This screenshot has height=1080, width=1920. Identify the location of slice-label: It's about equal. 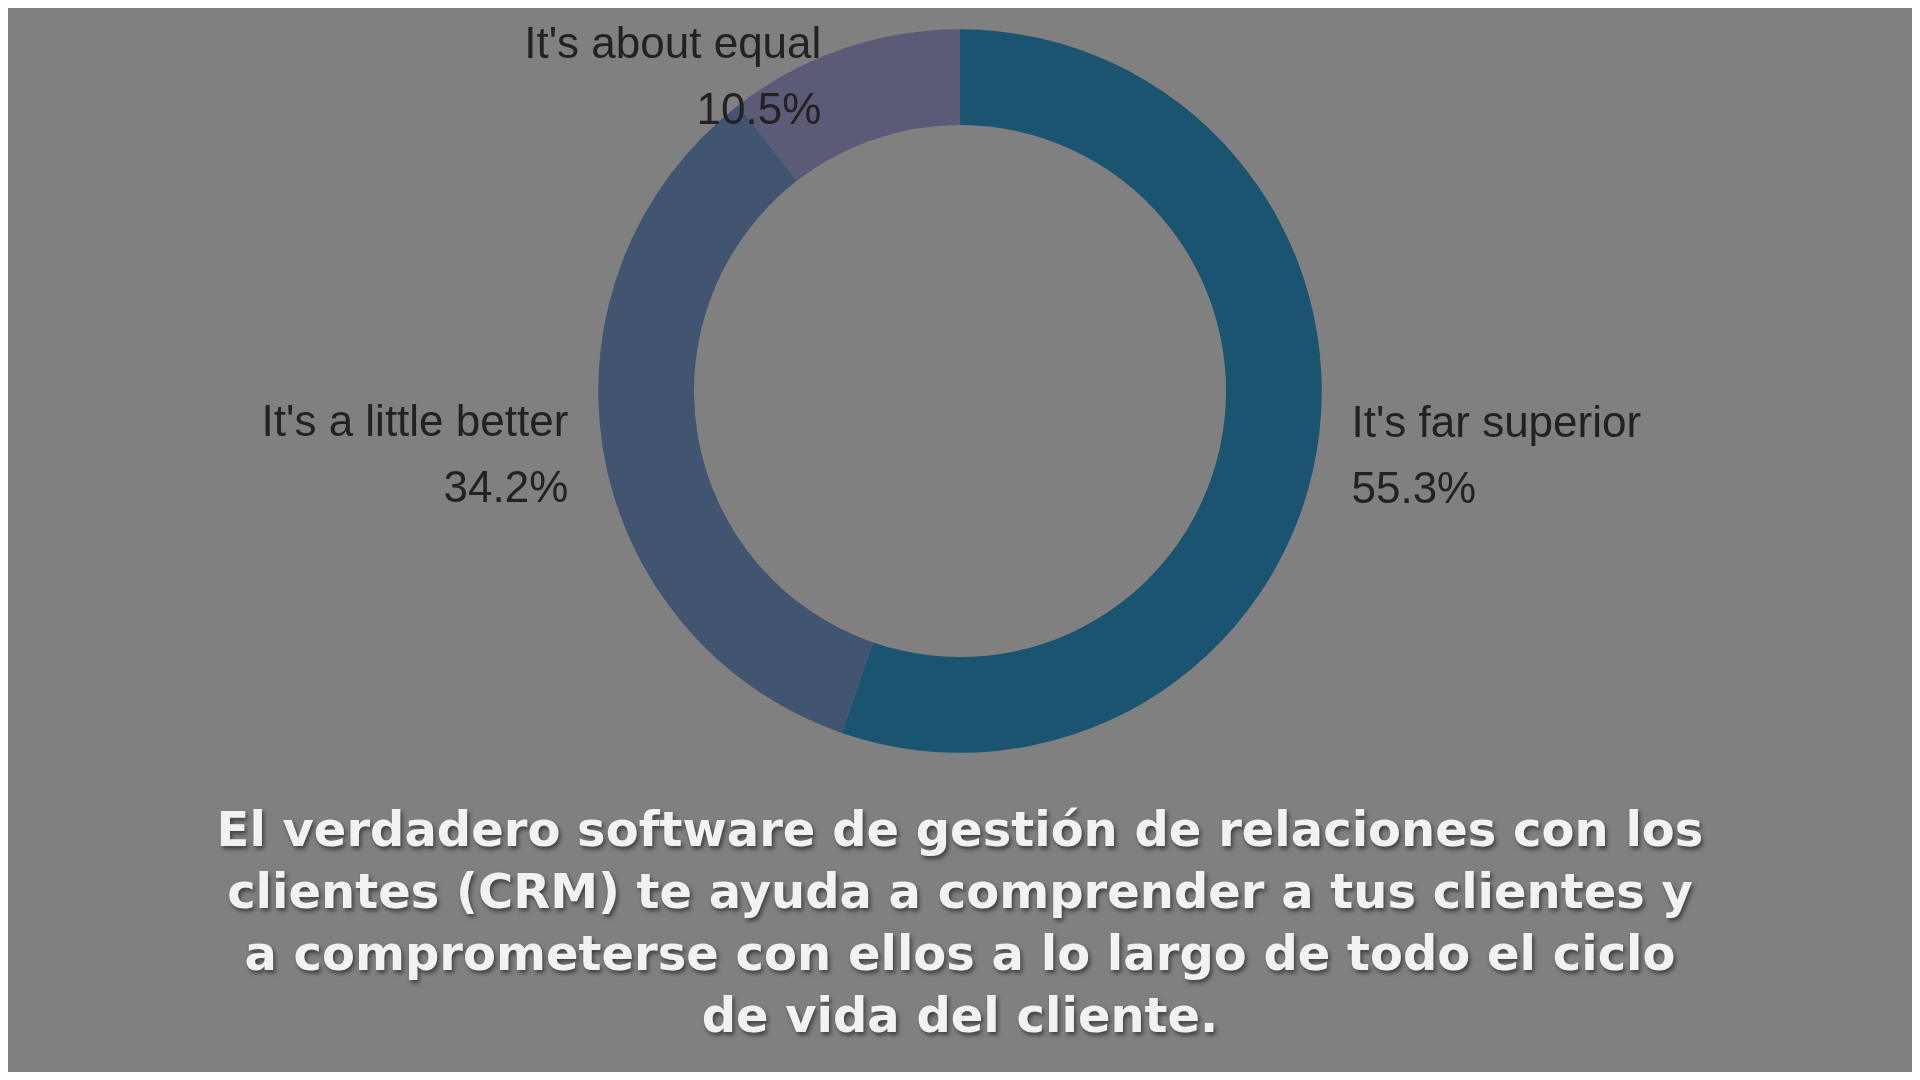
(673, 42).